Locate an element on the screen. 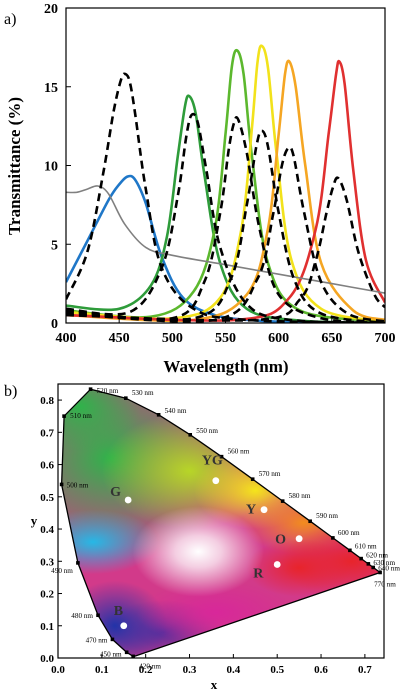 The width and height of the screenshot is (400, 693). x-tick-label-b: 0.7 is located at coordinates (365, 670).